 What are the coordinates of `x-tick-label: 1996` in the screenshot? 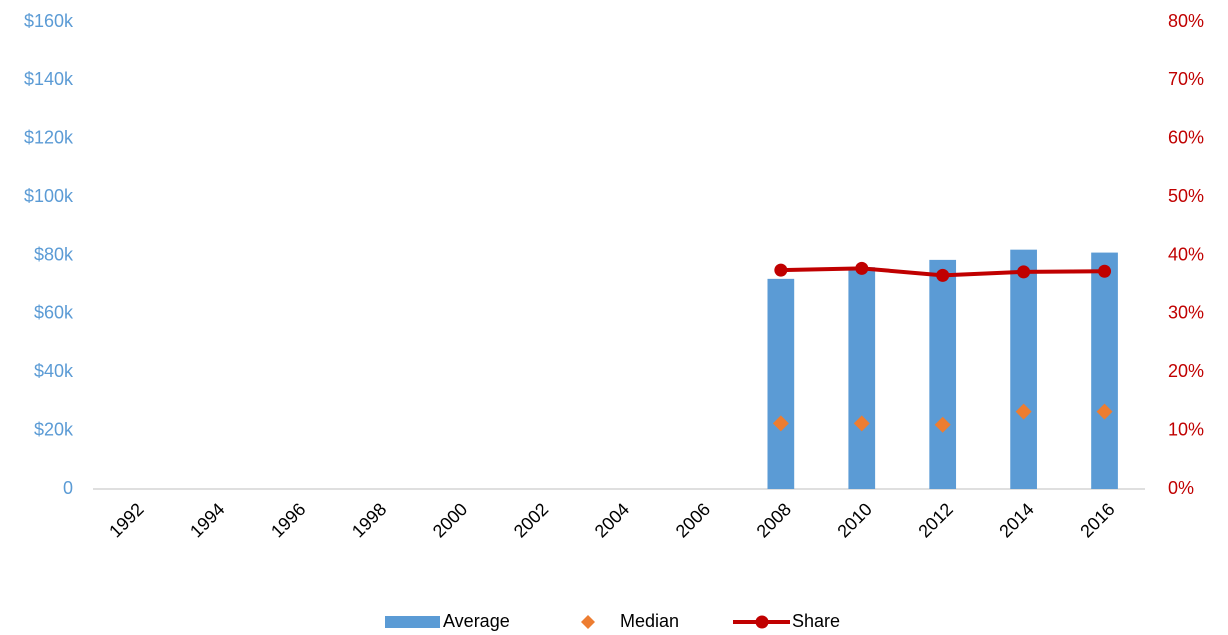 It's located at (288, 520).